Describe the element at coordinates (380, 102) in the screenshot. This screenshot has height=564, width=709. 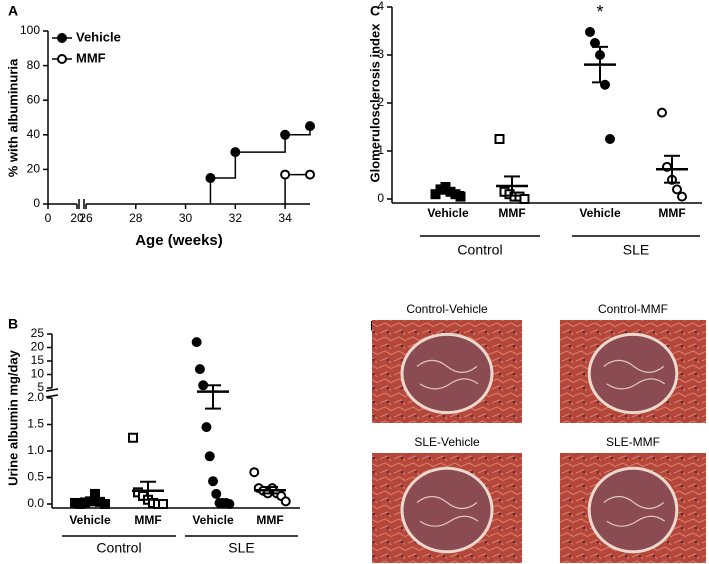
I see `y-tick-label: 2` at that location.